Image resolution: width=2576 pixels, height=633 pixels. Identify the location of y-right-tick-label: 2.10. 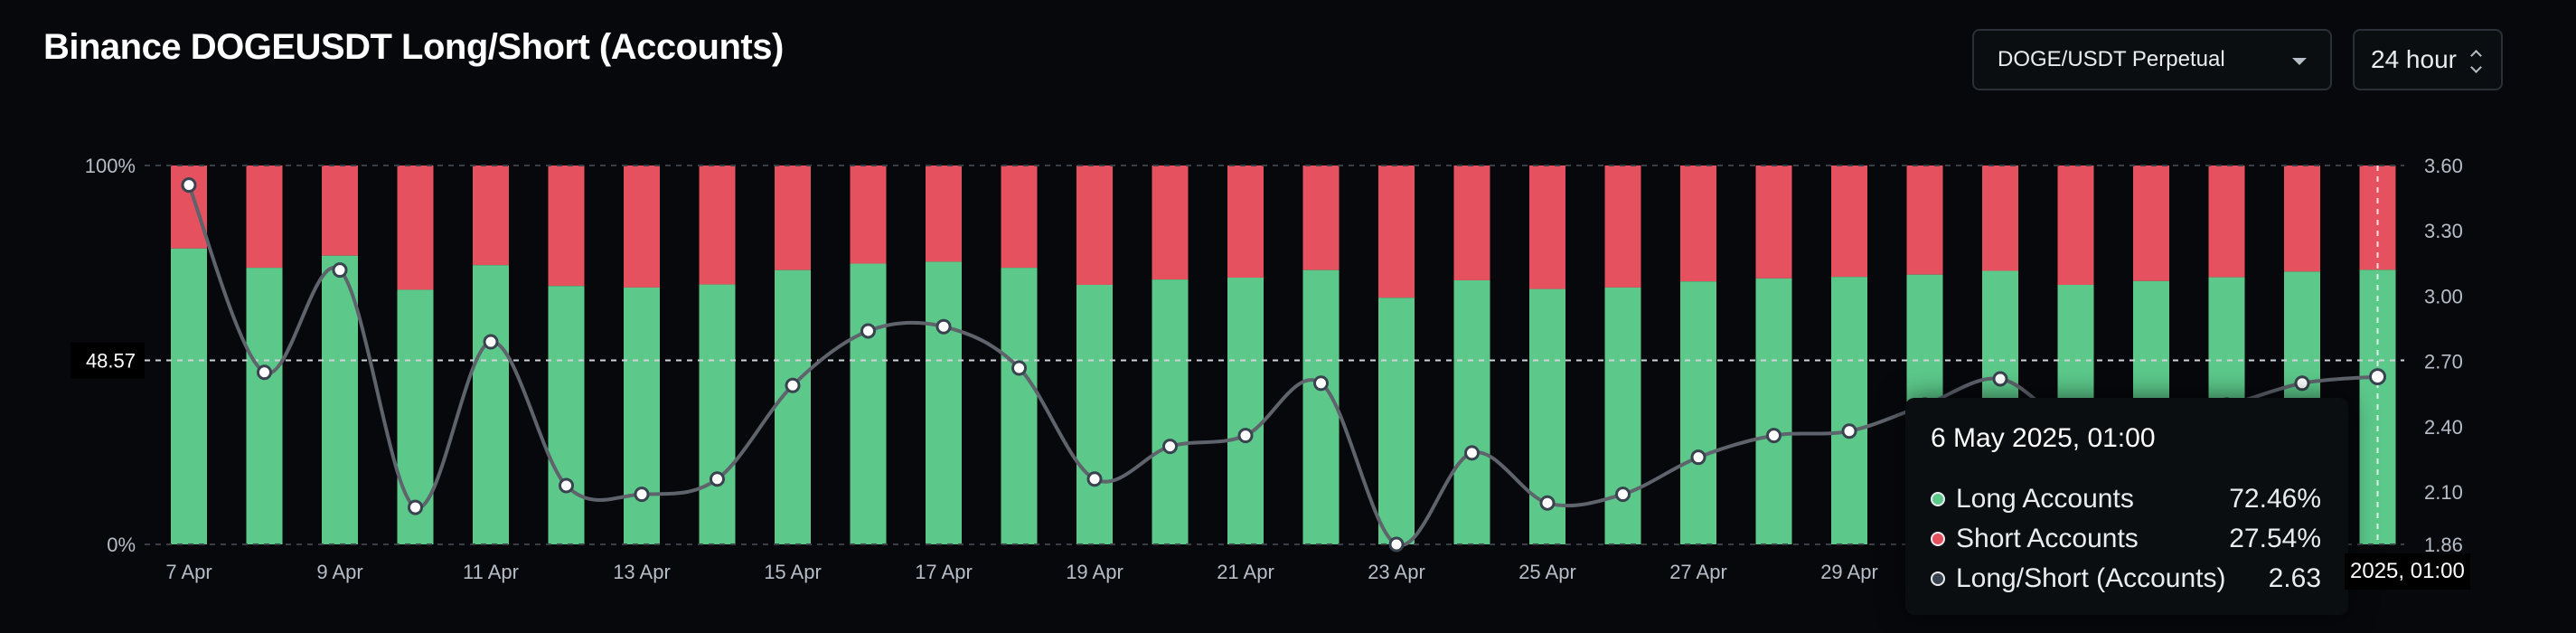
(2443, 492).